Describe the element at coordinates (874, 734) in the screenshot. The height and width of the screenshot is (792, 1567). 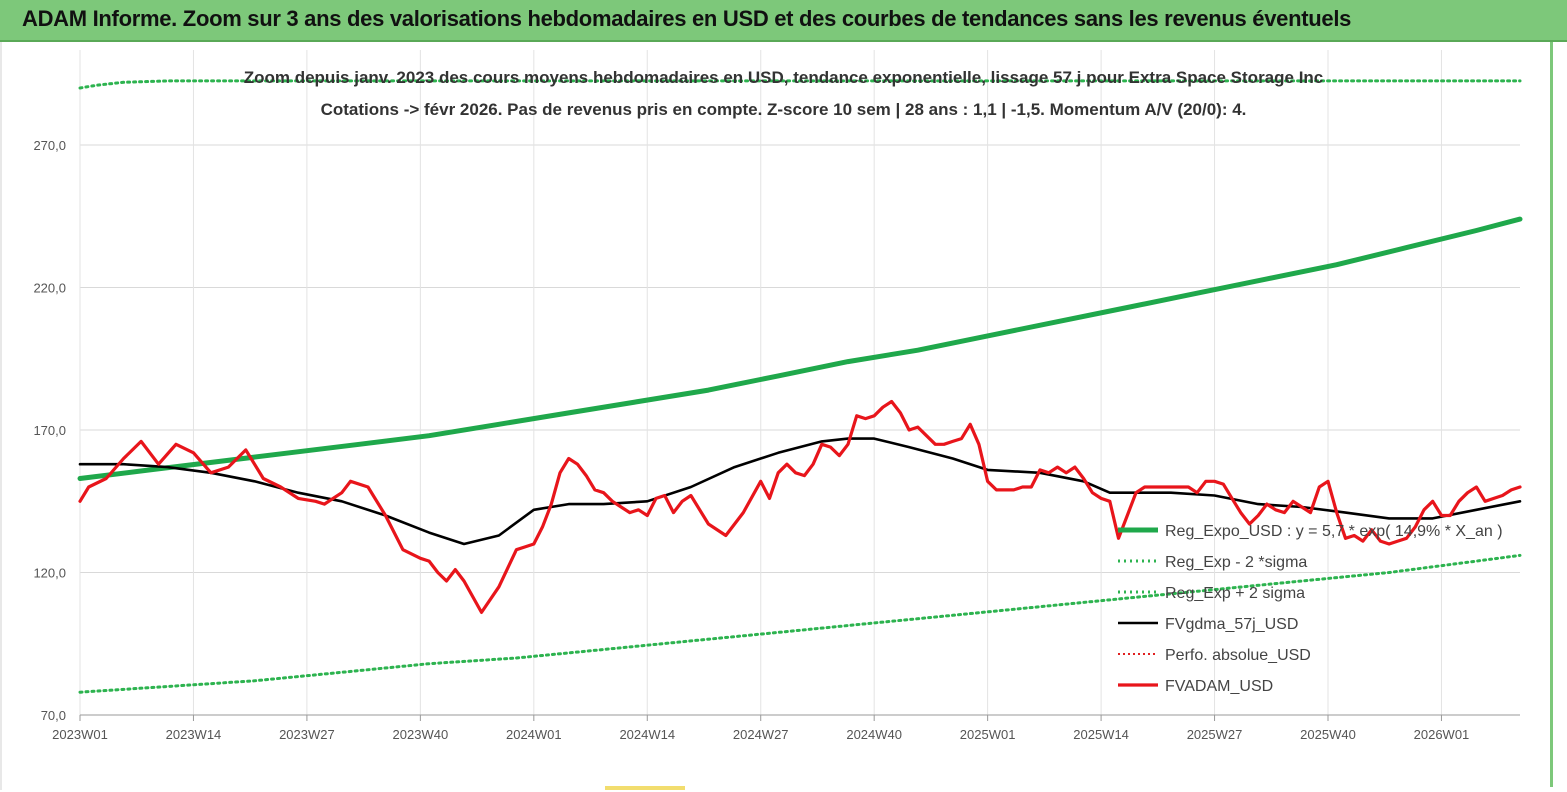
I see `x-tick-label: 2024W40` at that location.